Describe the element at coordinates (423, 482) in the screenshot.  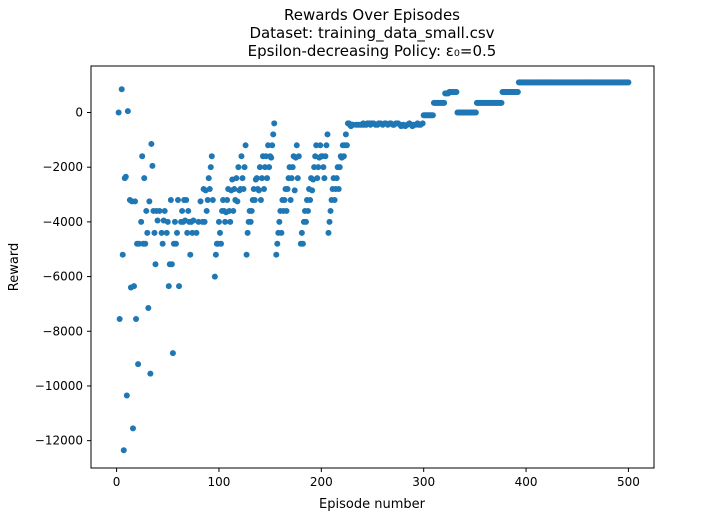
I see `x-tick-label: 300` at that location.